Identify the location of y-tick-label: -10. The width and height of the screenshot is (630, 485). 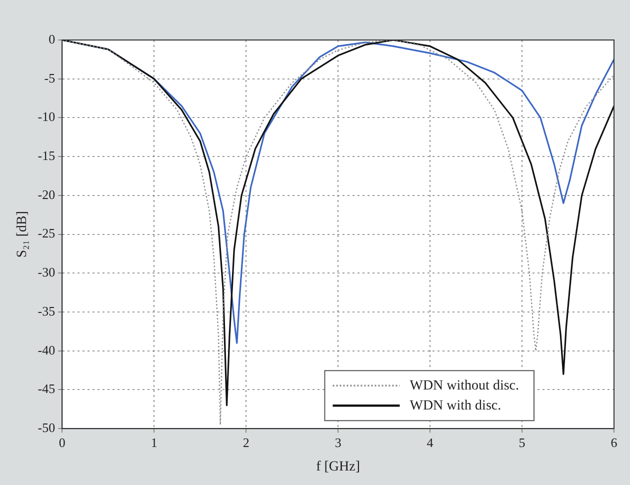
(47, 116).